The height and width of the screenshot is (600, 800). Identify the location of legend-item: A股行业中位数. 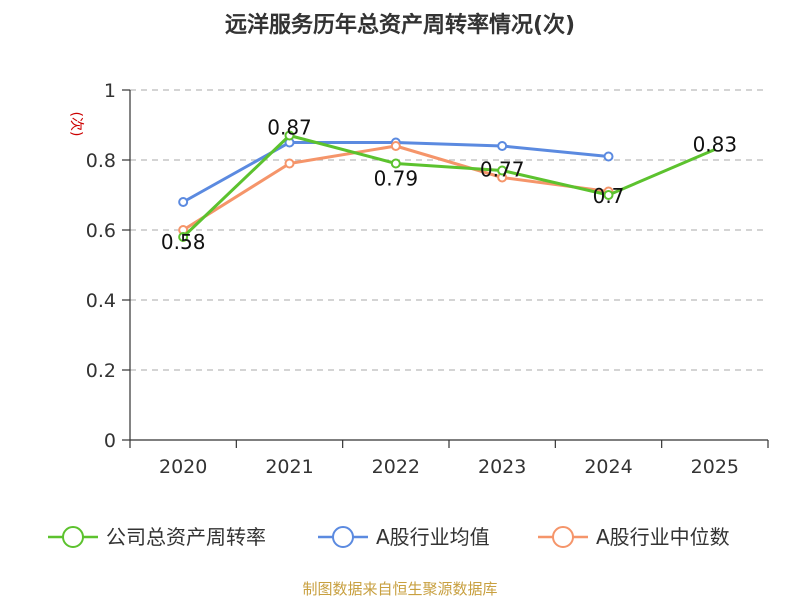
(634, 537).